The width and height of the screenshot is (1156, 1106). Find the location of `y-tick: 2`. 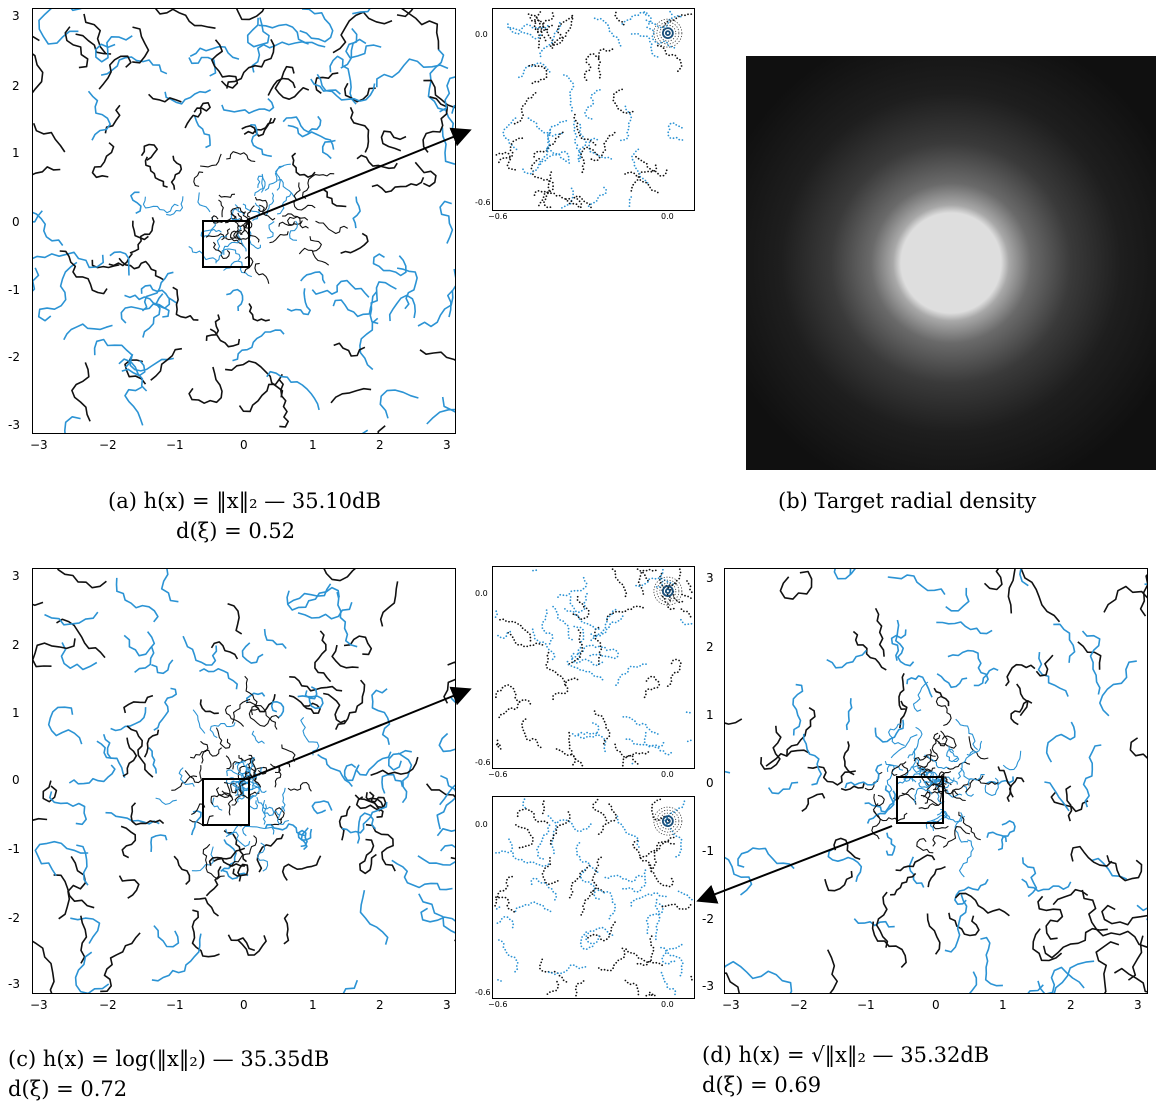

y-tick: 2 is located at coordinates (710, 647).